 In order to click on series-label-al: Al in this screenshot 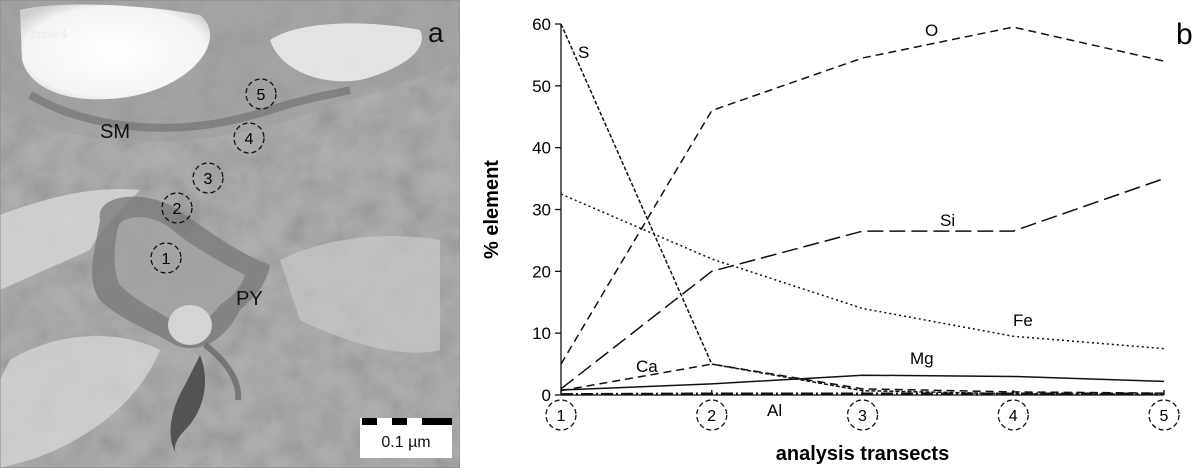, I will do `click(774, 410)`.